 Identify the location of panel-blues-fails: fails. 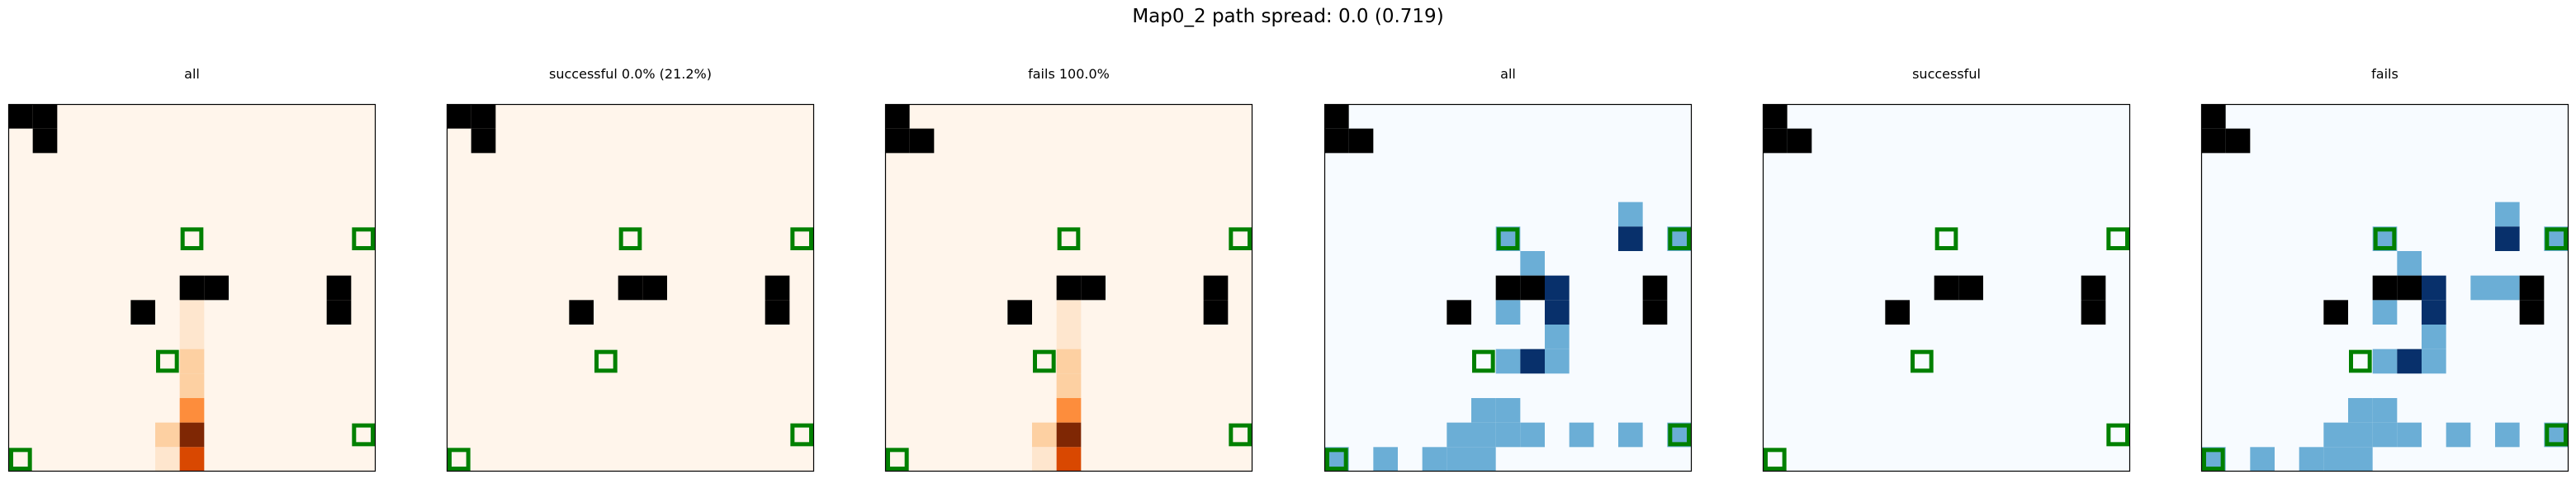
(2384, 239).